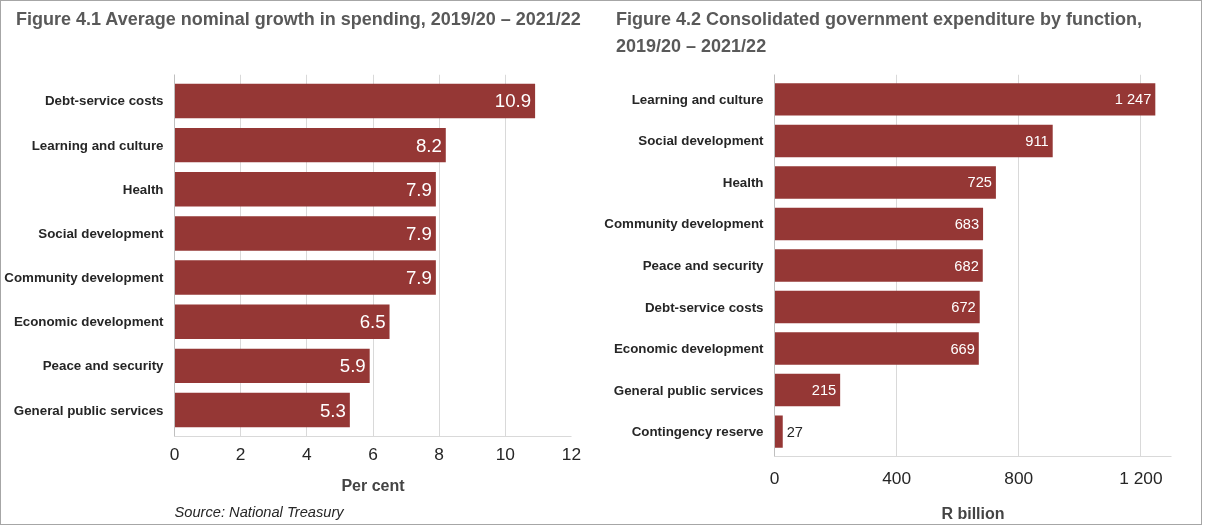 The image size is (1217, 525). I want to click on y-tick-label: Contingency reserve, so click(697, 432).